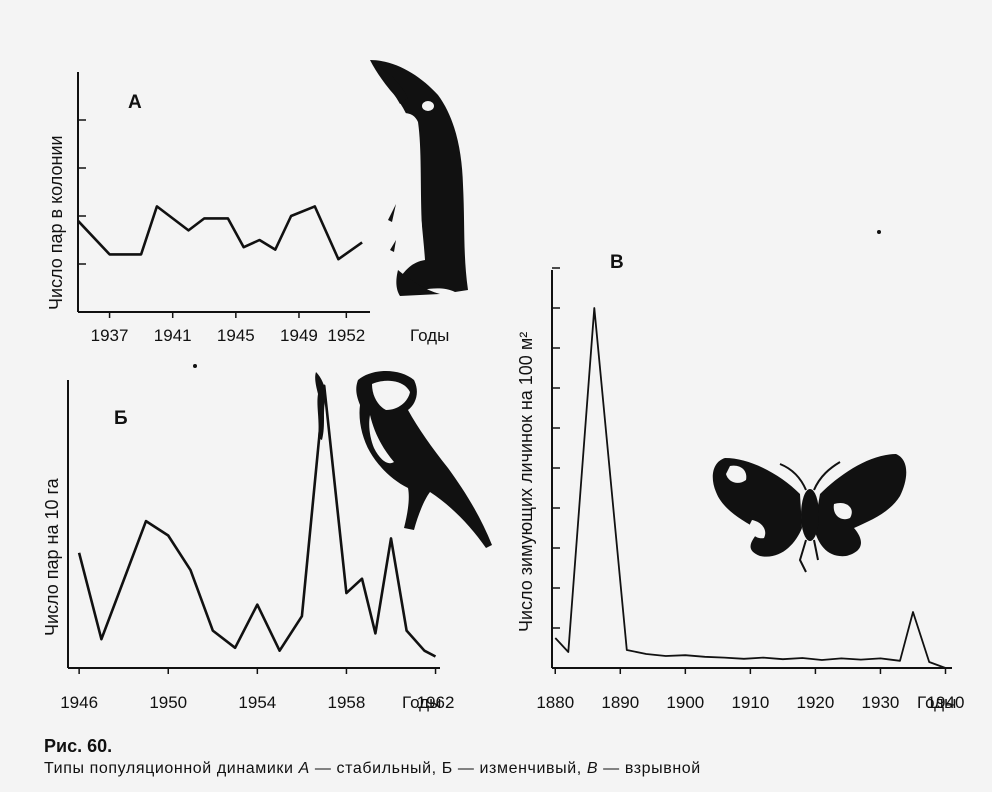  What do you see at coordinates (526, 482) in the screenshot?
I see `chart-v-y-label: Число зимующих личинок на 100 м²` at bounding box center [526, 482].